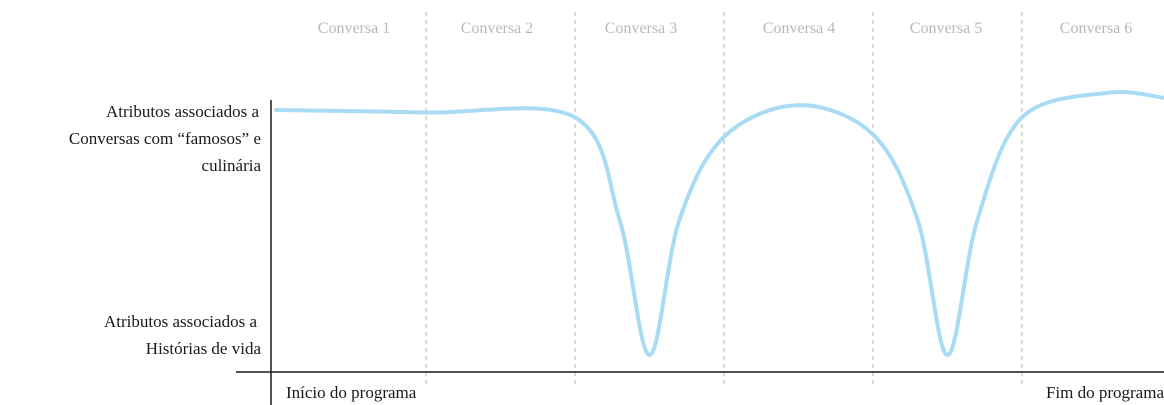 This screenshot has width=1164, height=405. What do you see at coordinates (180, 321) in the screenshot?
I see `y-bottom-label-line-1: Atributos associados a` at bounding box center [180, 321].